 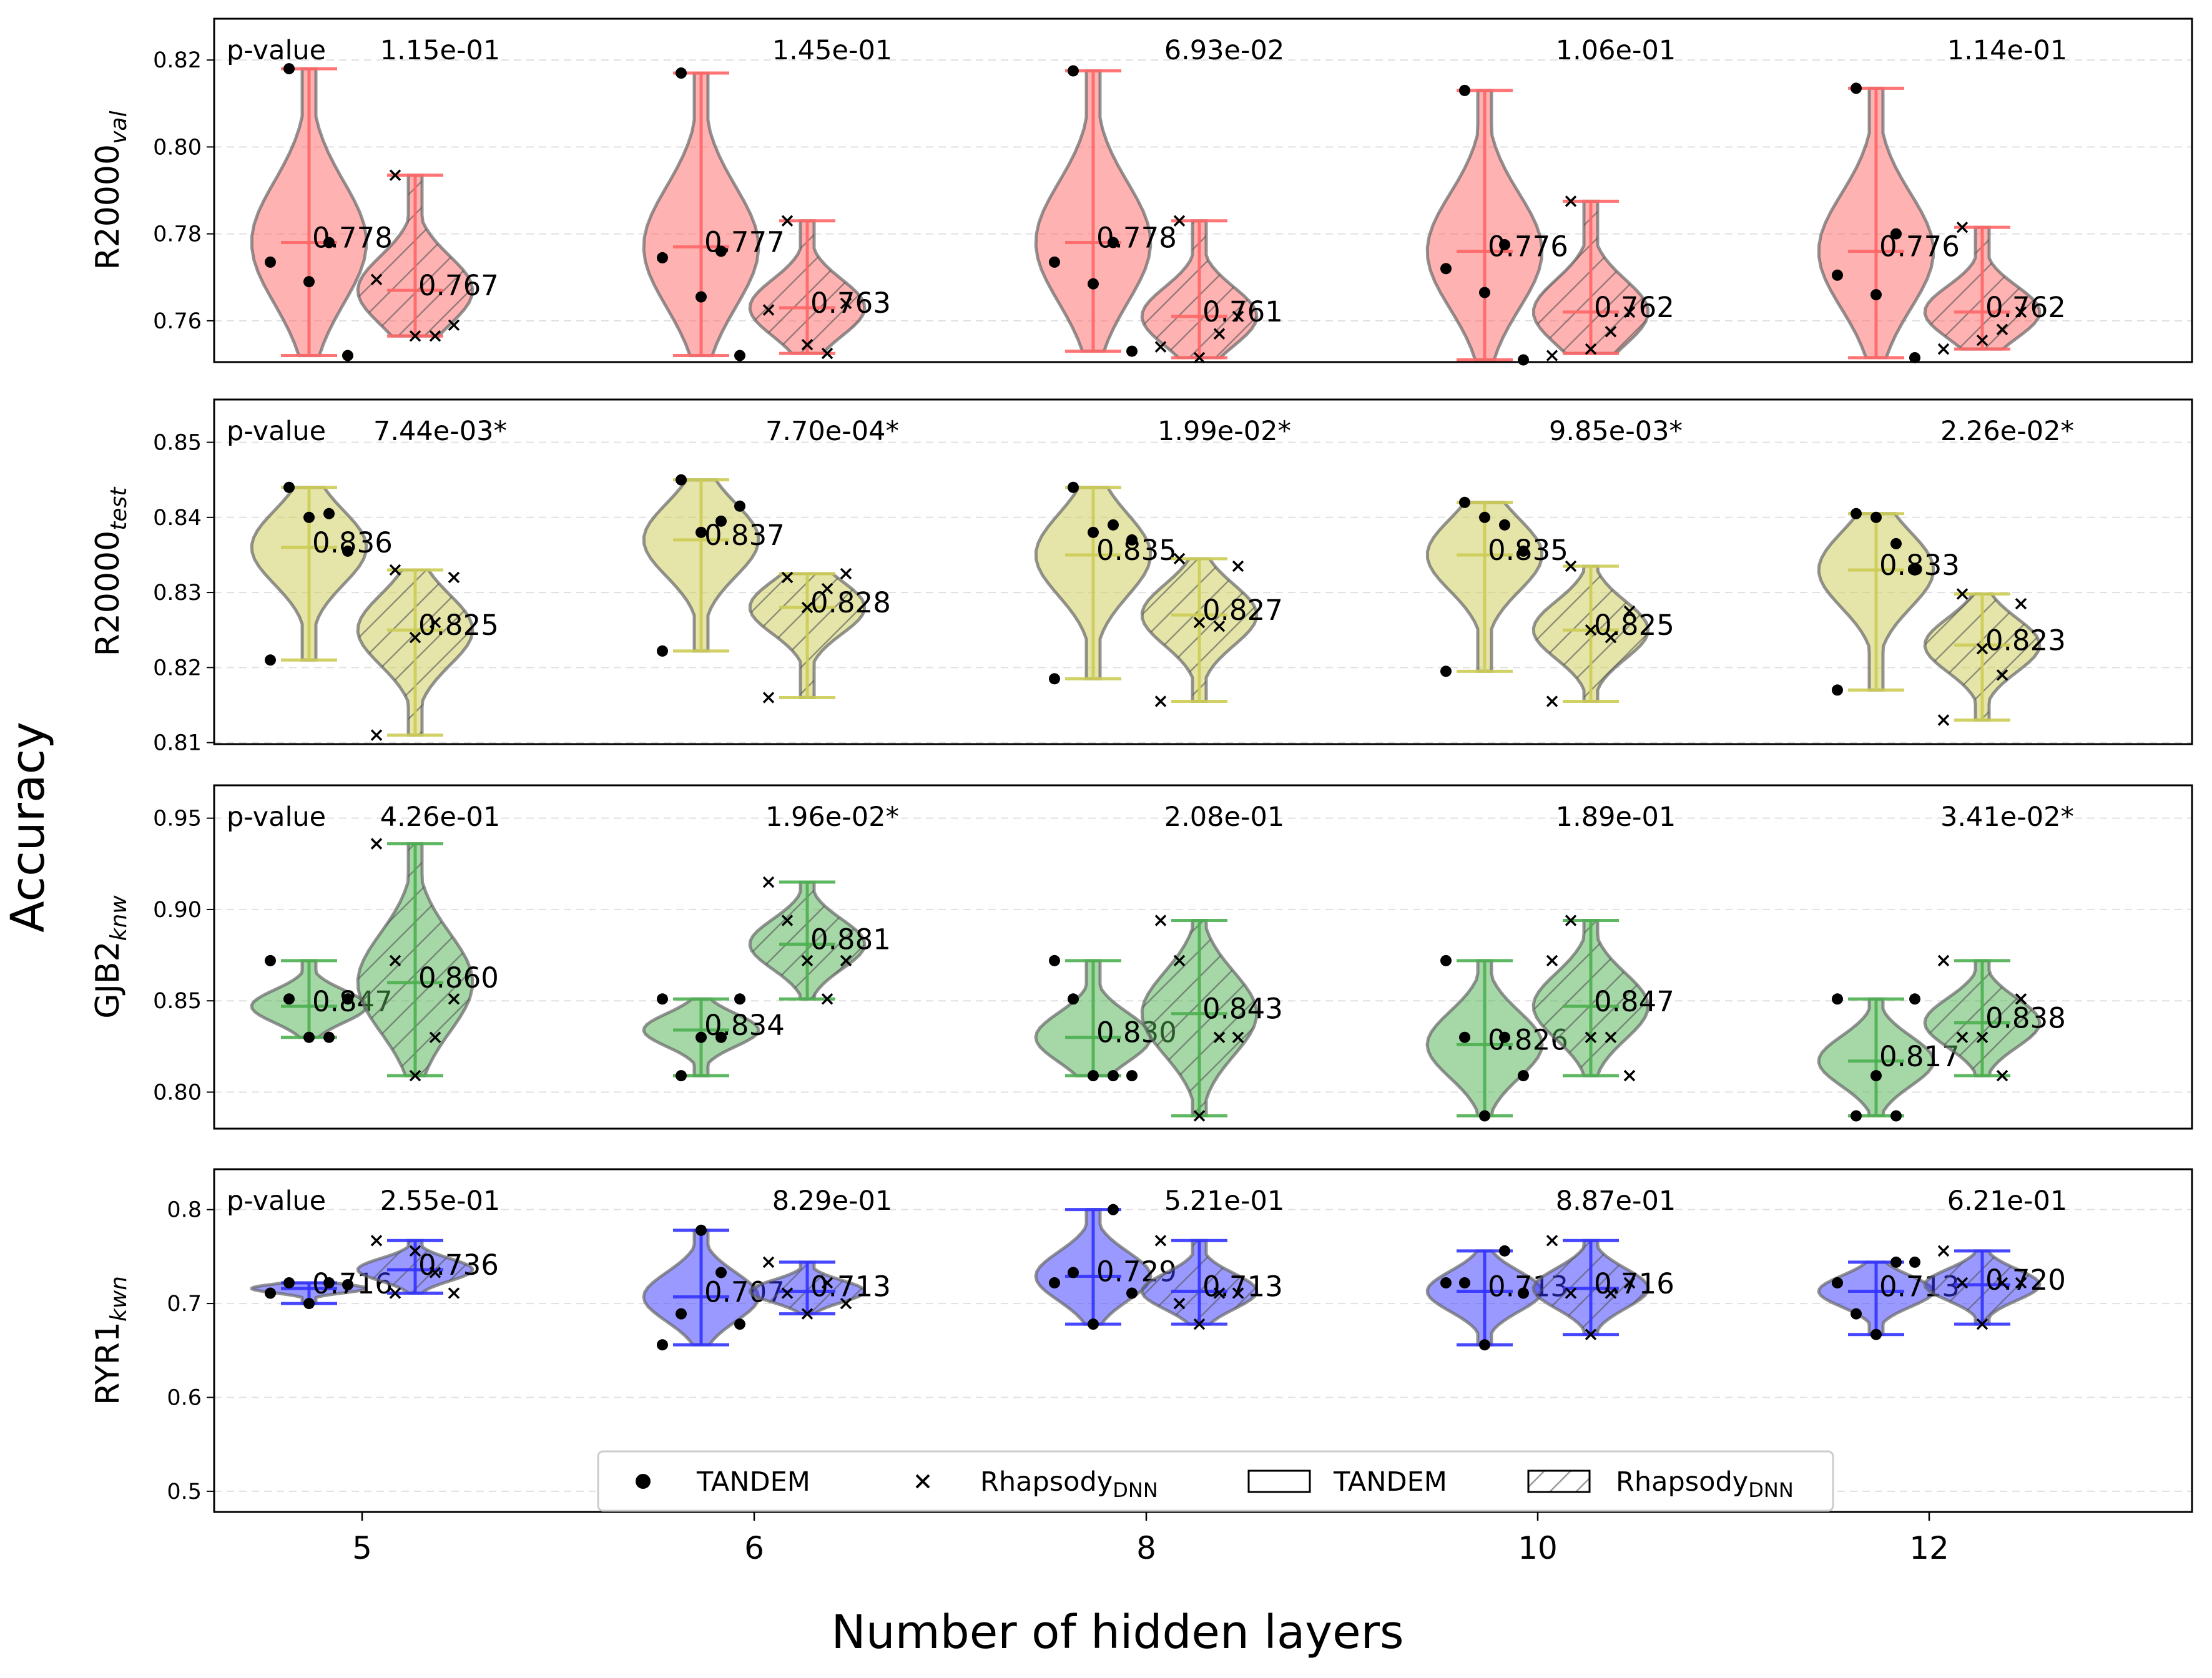 What do you see at coordinates (321, 573) in the screenshot?
I see `tandem-violin-group: 0.836` at bounding box center [321, 573].